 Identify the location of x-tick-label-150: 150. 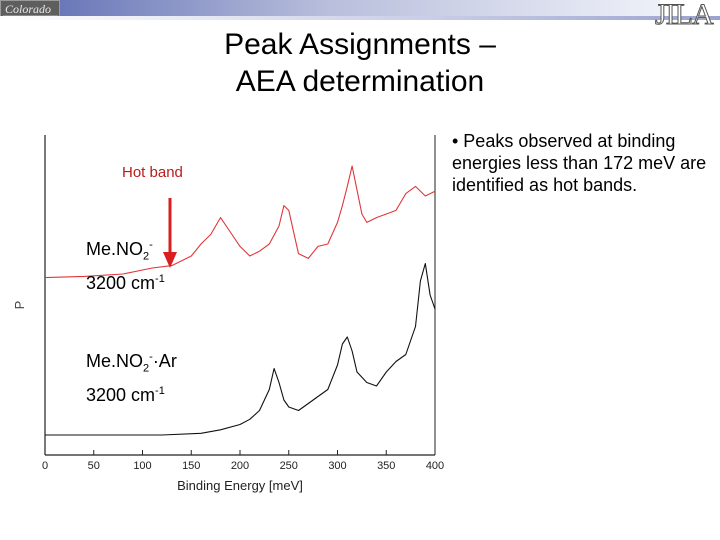
(191, 466).